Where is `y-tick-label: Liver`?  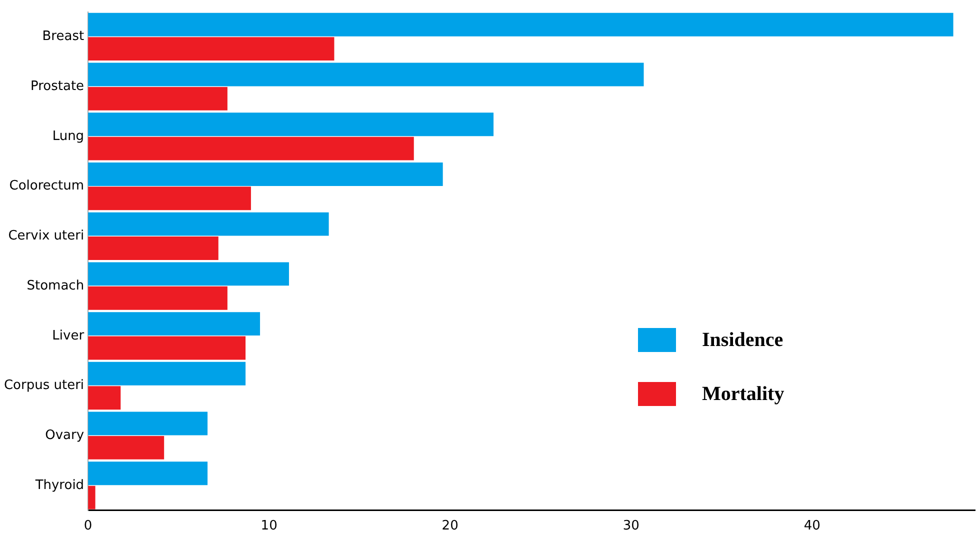
y-tick-label: Liver is located at coordinates (68, 336).